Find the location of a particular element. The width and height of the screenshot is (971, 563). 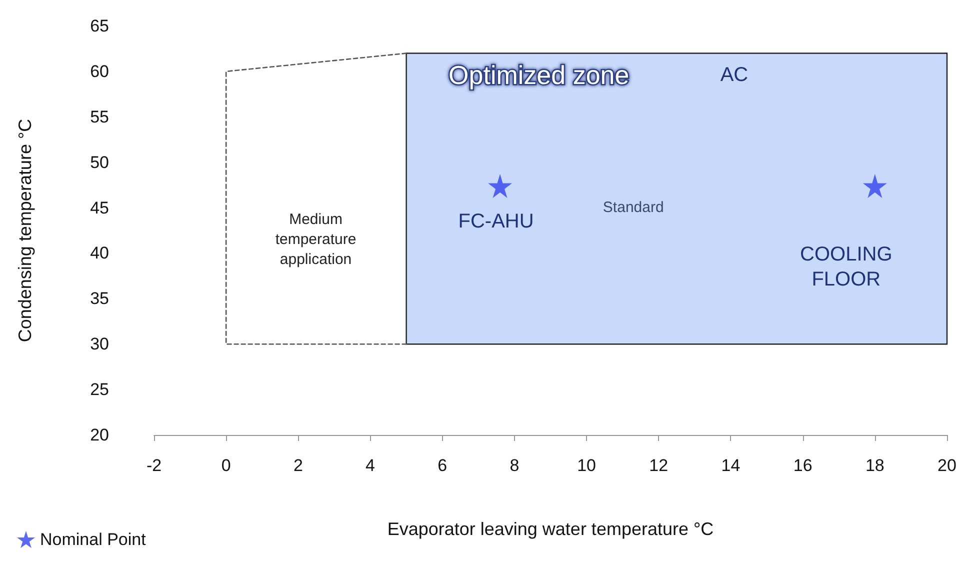

y-tick-label: 35 is located at coordinates (99, 298).